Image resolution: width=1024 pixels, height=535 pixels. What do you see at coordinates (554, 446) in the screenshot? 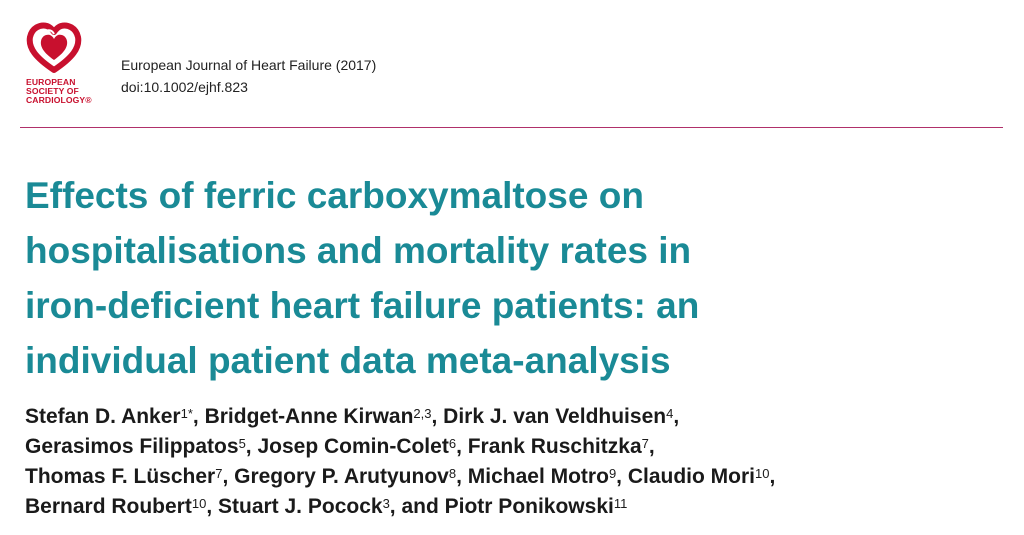
I see `author-name-text: Frank Ruschitzka` at bounding box center [554, 446].